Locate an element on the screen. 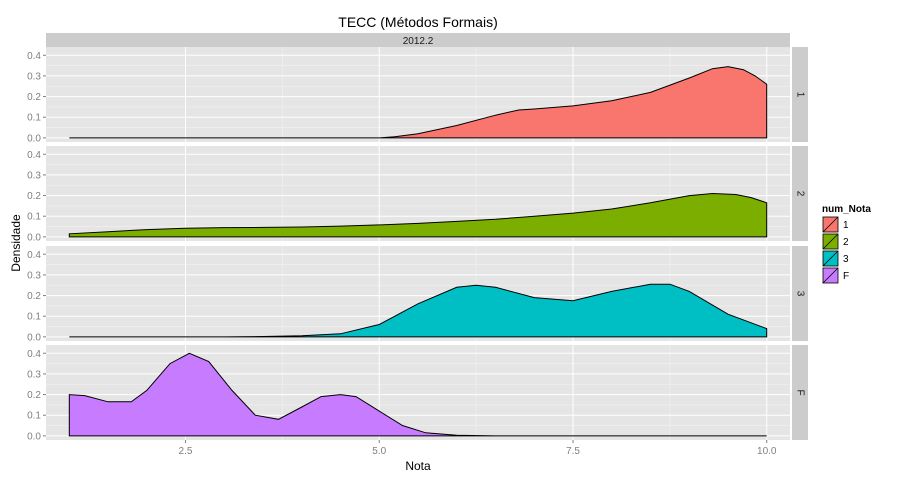 The height and width of the screenshot is (480, 900). facet-strip-label: F is located at coordinates (799, 392).